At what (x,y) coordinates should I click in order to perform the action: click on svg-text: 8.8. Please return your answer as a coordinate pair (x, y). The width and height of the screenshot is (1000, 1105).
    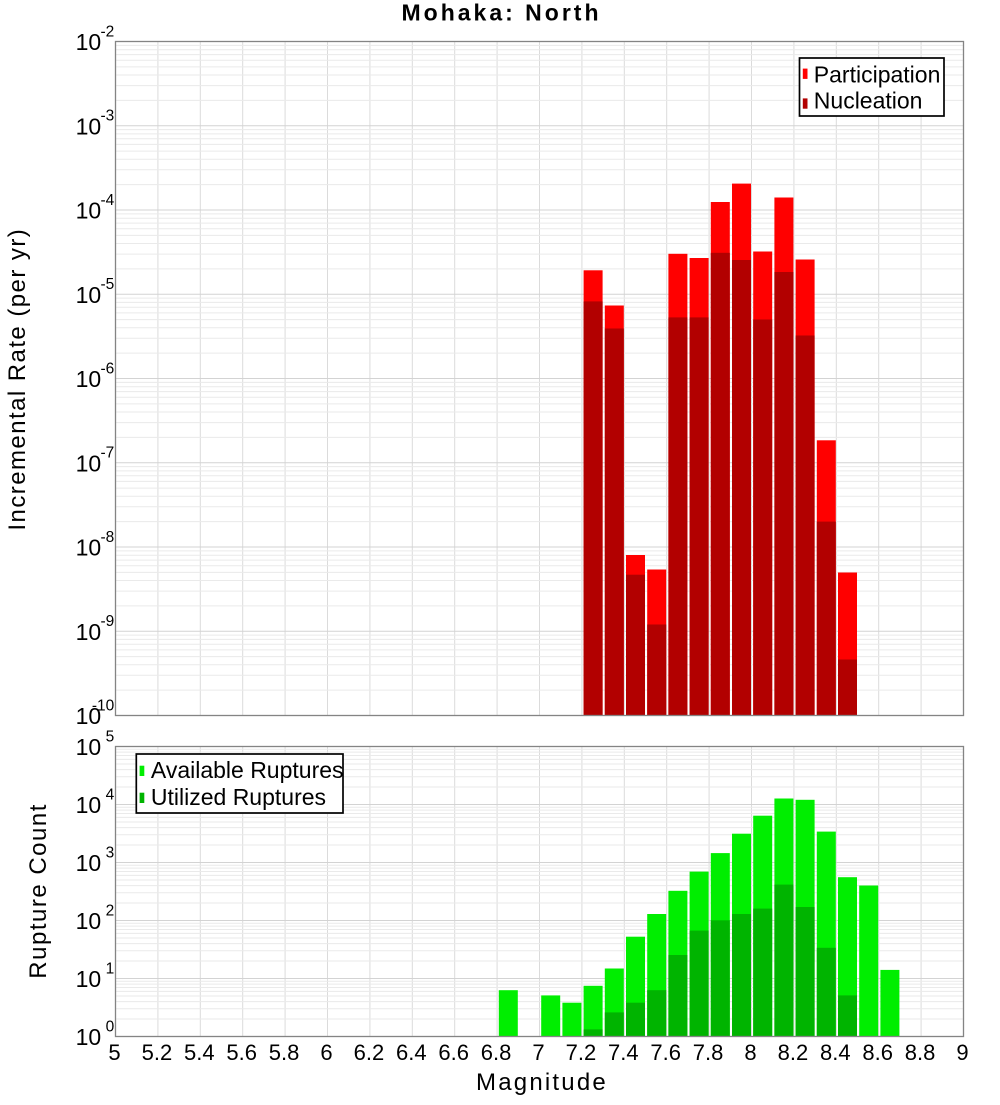
    Looking at the image, I should click on (920, 1052).